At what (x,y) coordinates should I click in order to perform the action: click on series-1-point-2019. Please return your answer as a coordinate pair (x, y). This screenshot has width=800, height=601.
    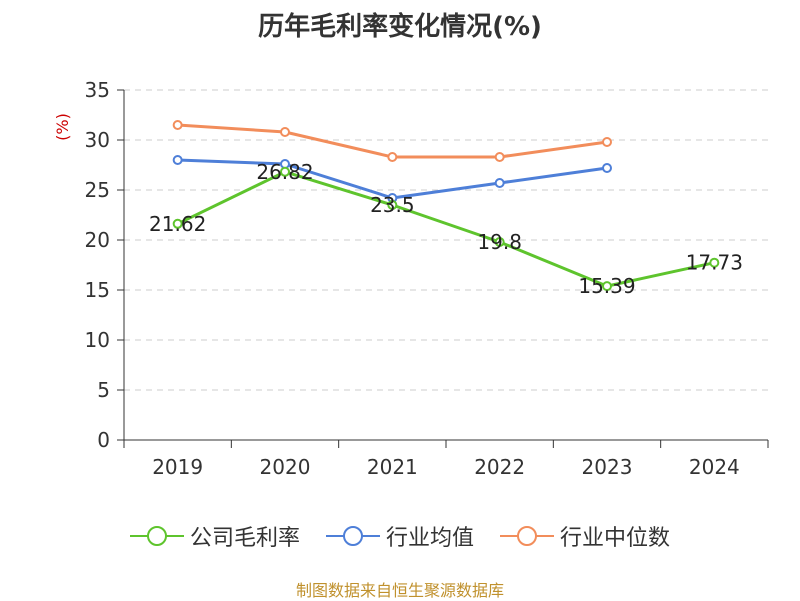
    Looking at the image, I should click on (177, 160).